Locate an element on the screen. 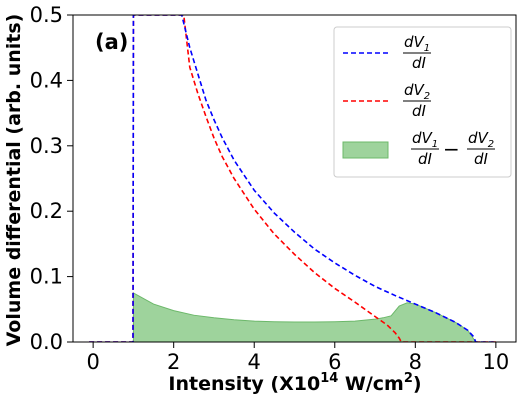 This screenshot has width=525, height=405. series-diff-area is located at coordinates (304, 317).